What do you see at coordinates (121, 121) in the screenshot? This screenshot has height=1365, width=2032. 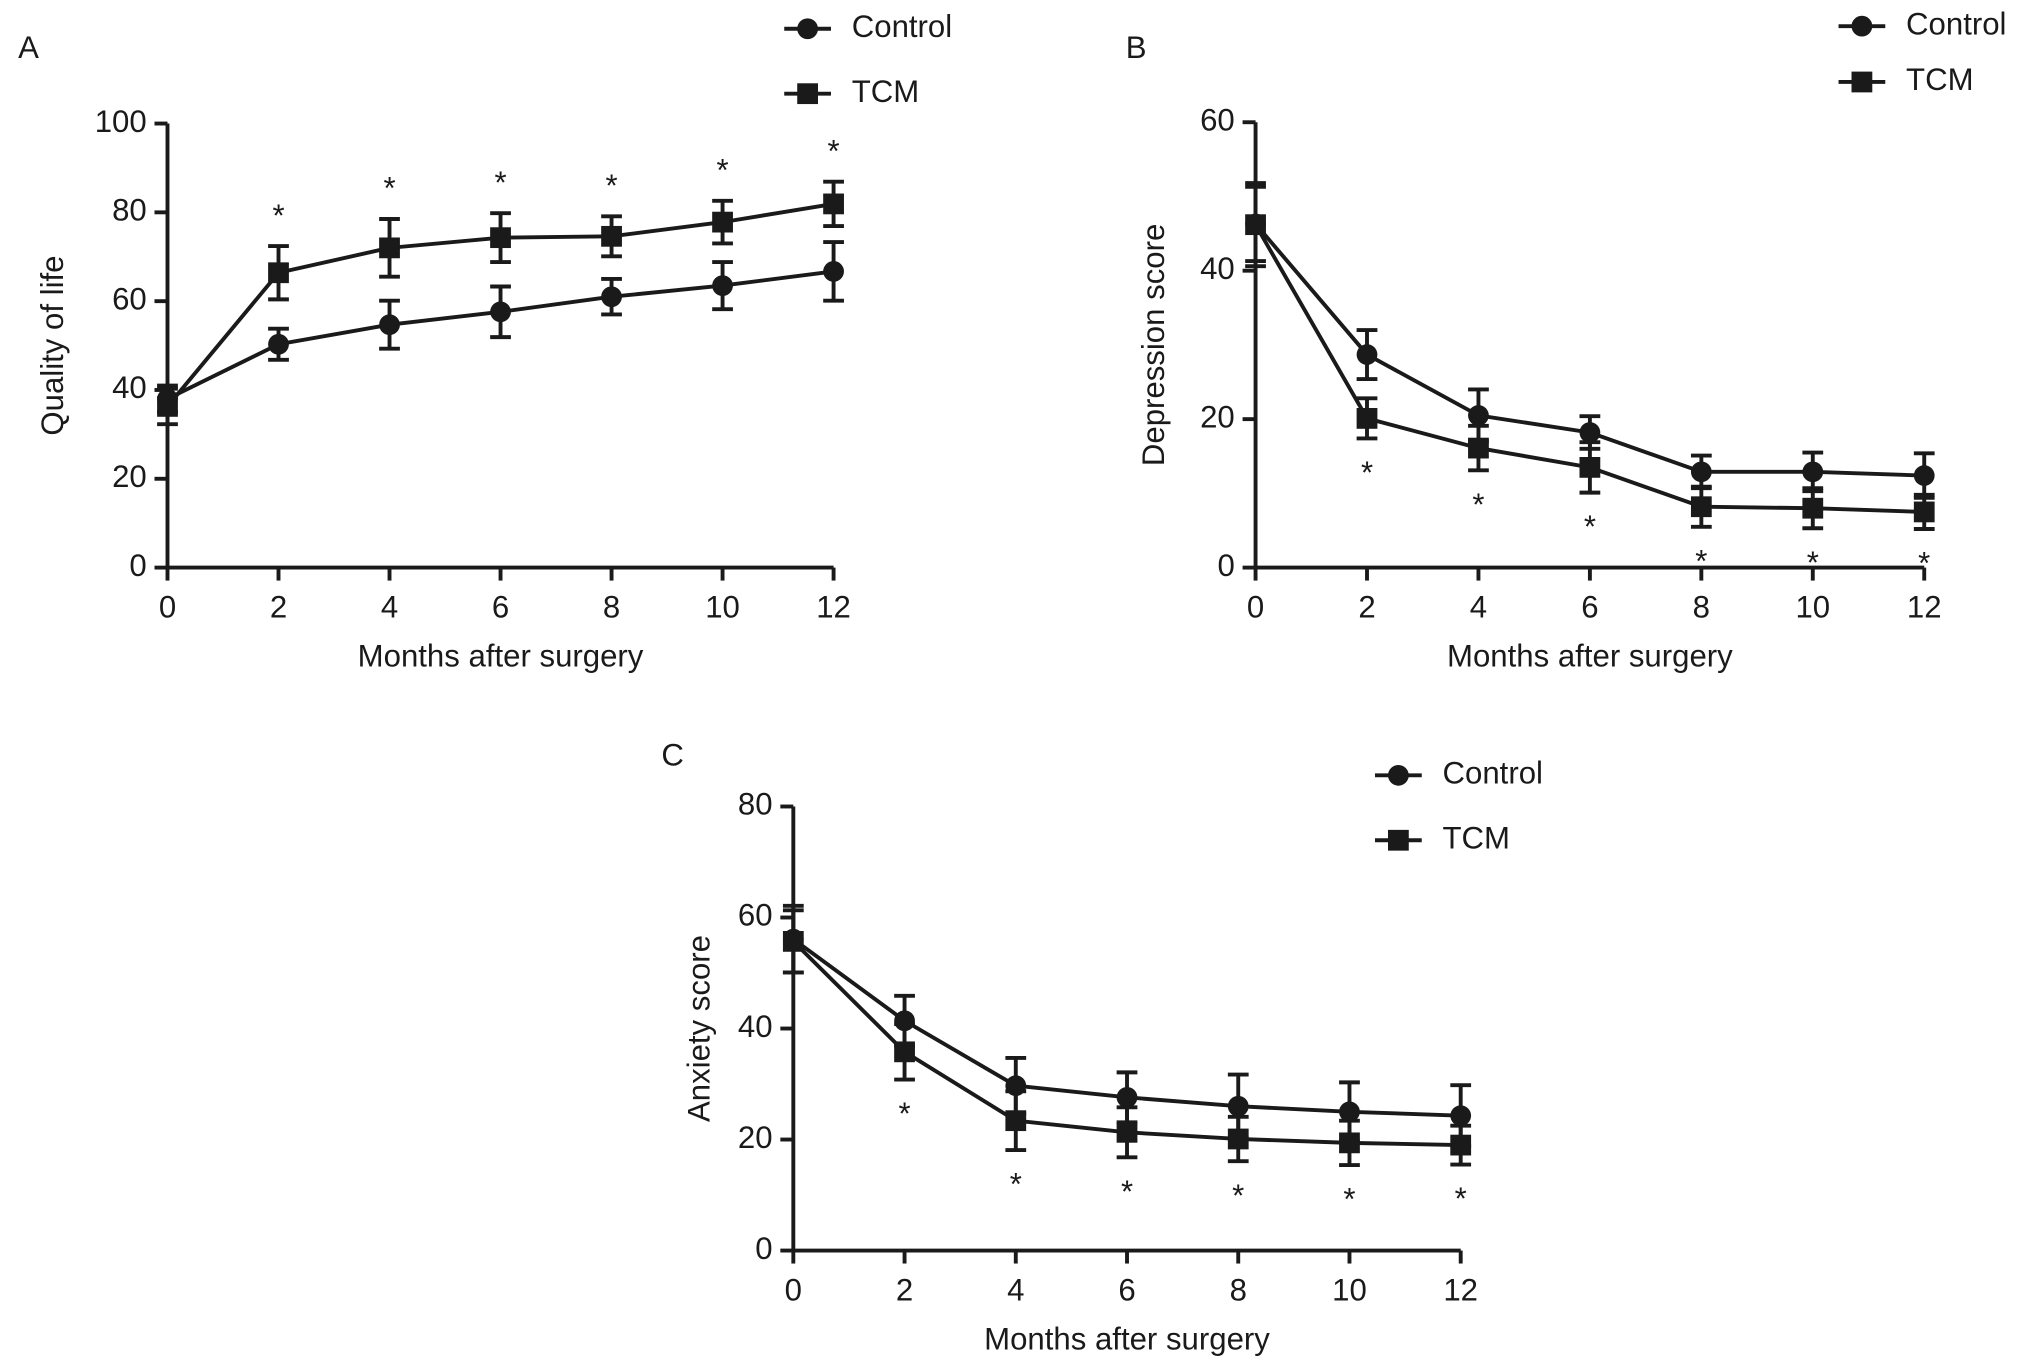 I see `y-tick-label: 100` at bounding box center [121, 121].